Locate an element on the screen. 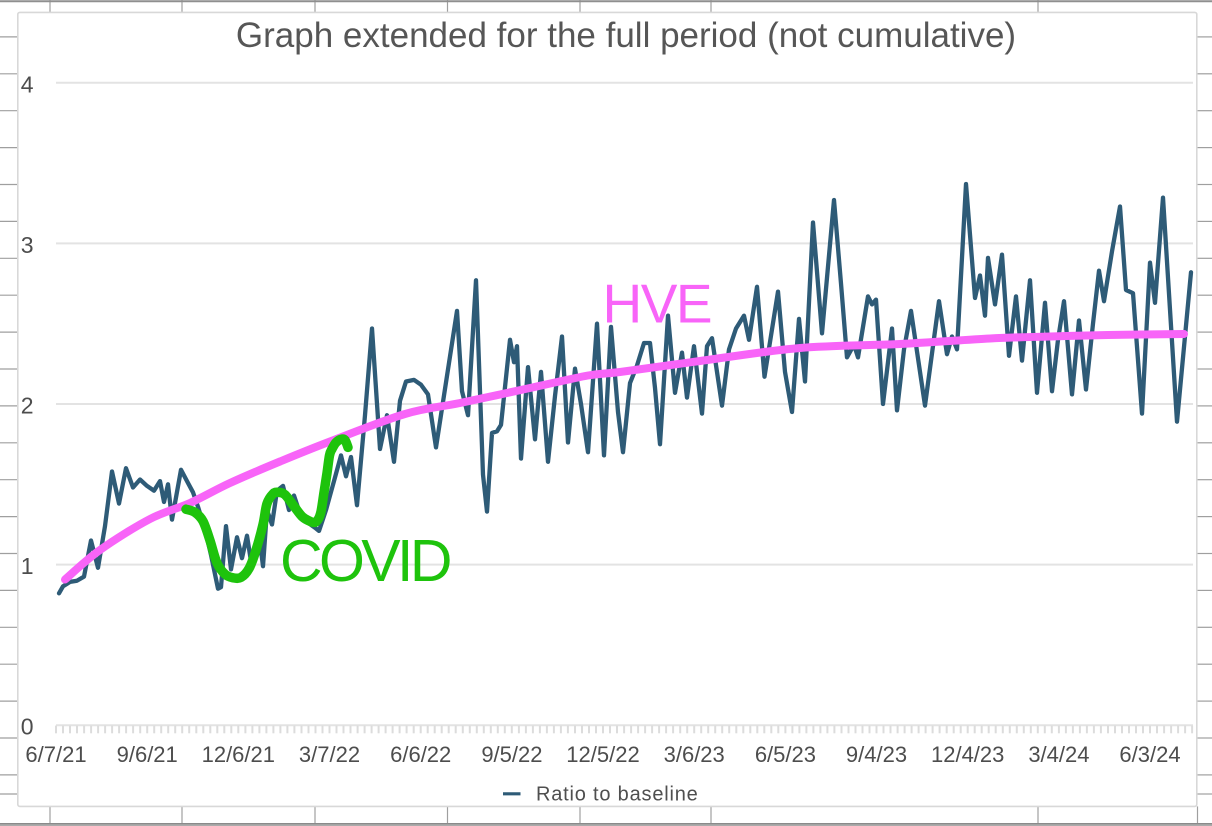 This screenshot has width=1212, height=826. svg-text: 2 is located at coordinates (27, 406).